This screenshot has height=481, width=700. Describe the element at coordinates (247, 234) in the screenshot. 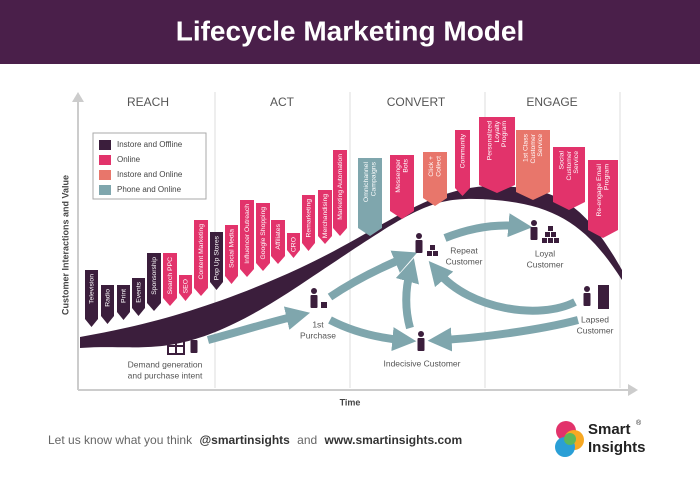

I see `flag-label: Influencer Outreach` at that location.